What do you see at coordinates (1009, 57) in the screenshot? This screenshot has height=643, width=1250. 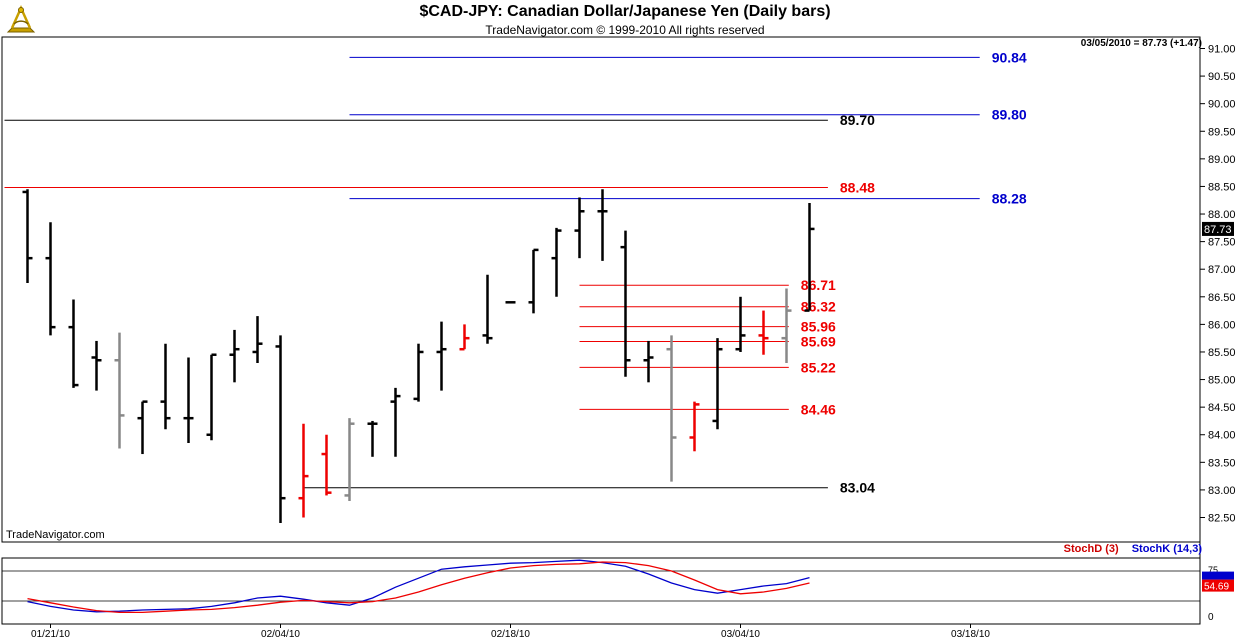 I see `level-label: 90.84` at bounding box center [1009, 57].